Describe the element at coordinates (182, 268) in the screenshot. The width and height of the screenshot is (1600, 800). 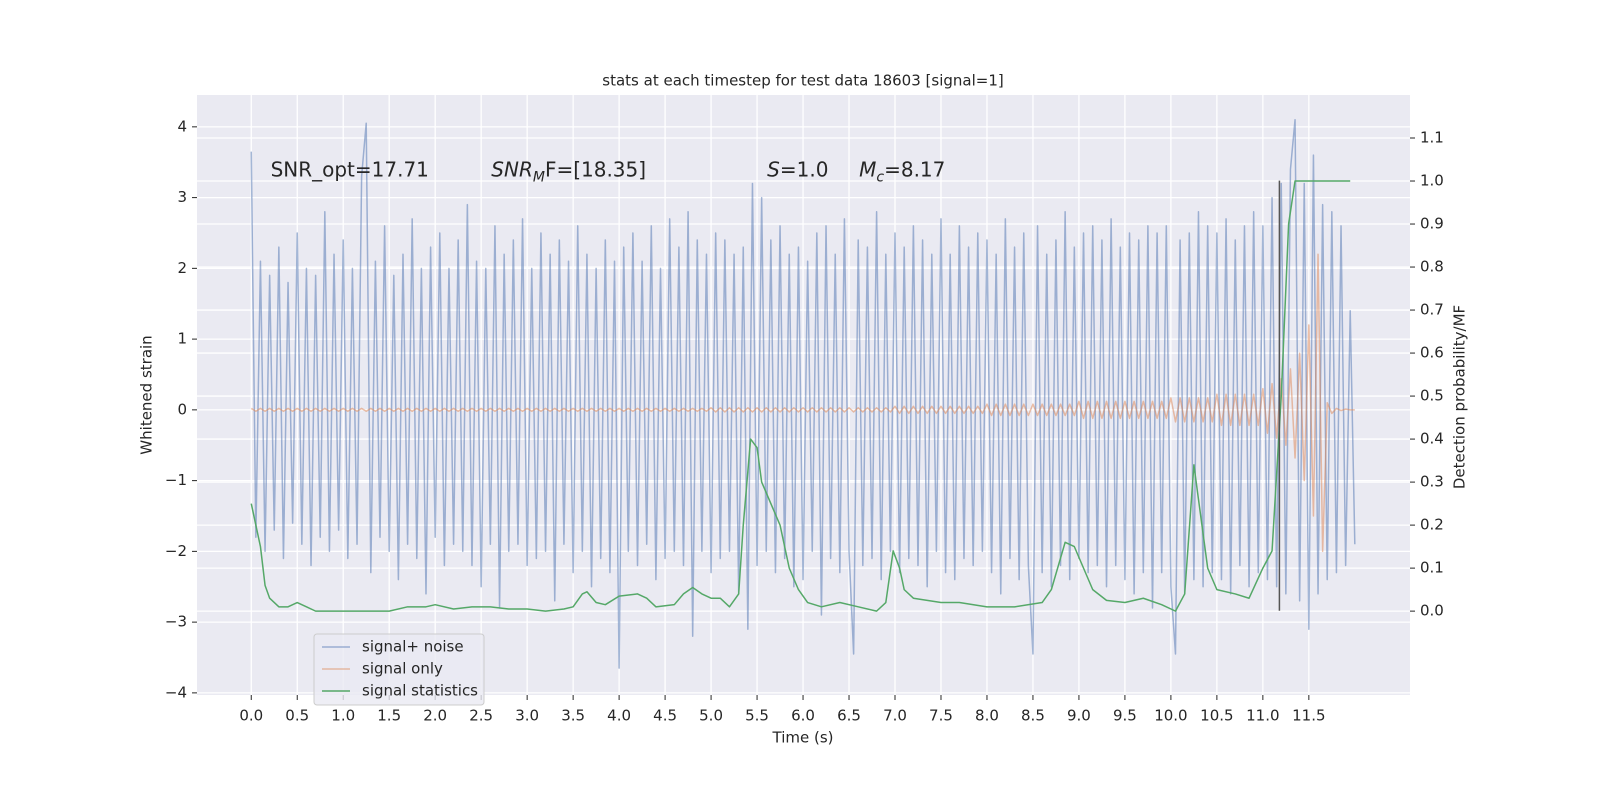
I see `y-tick-label: 2` at that location.